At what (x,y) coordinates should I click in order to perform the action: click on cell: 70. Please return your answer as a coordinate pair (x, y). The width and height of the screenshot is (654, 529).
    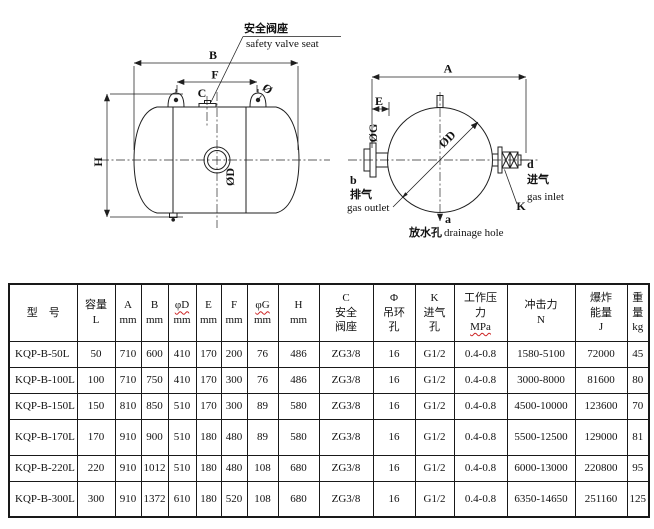
    Looking at the image, I should click on (638, 406).